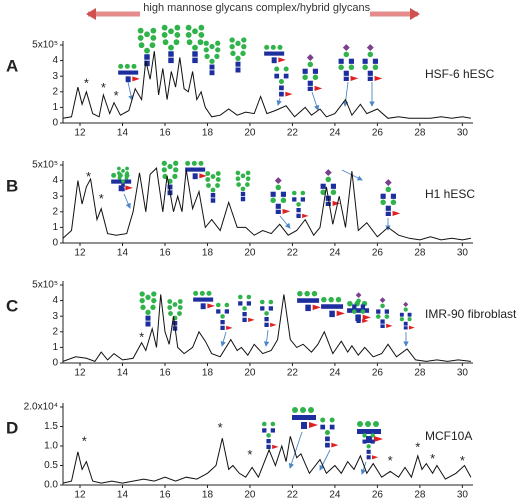 The height and width of the screenshot is (500, 528). I want to click on panel-label: C, so click(12, 305).